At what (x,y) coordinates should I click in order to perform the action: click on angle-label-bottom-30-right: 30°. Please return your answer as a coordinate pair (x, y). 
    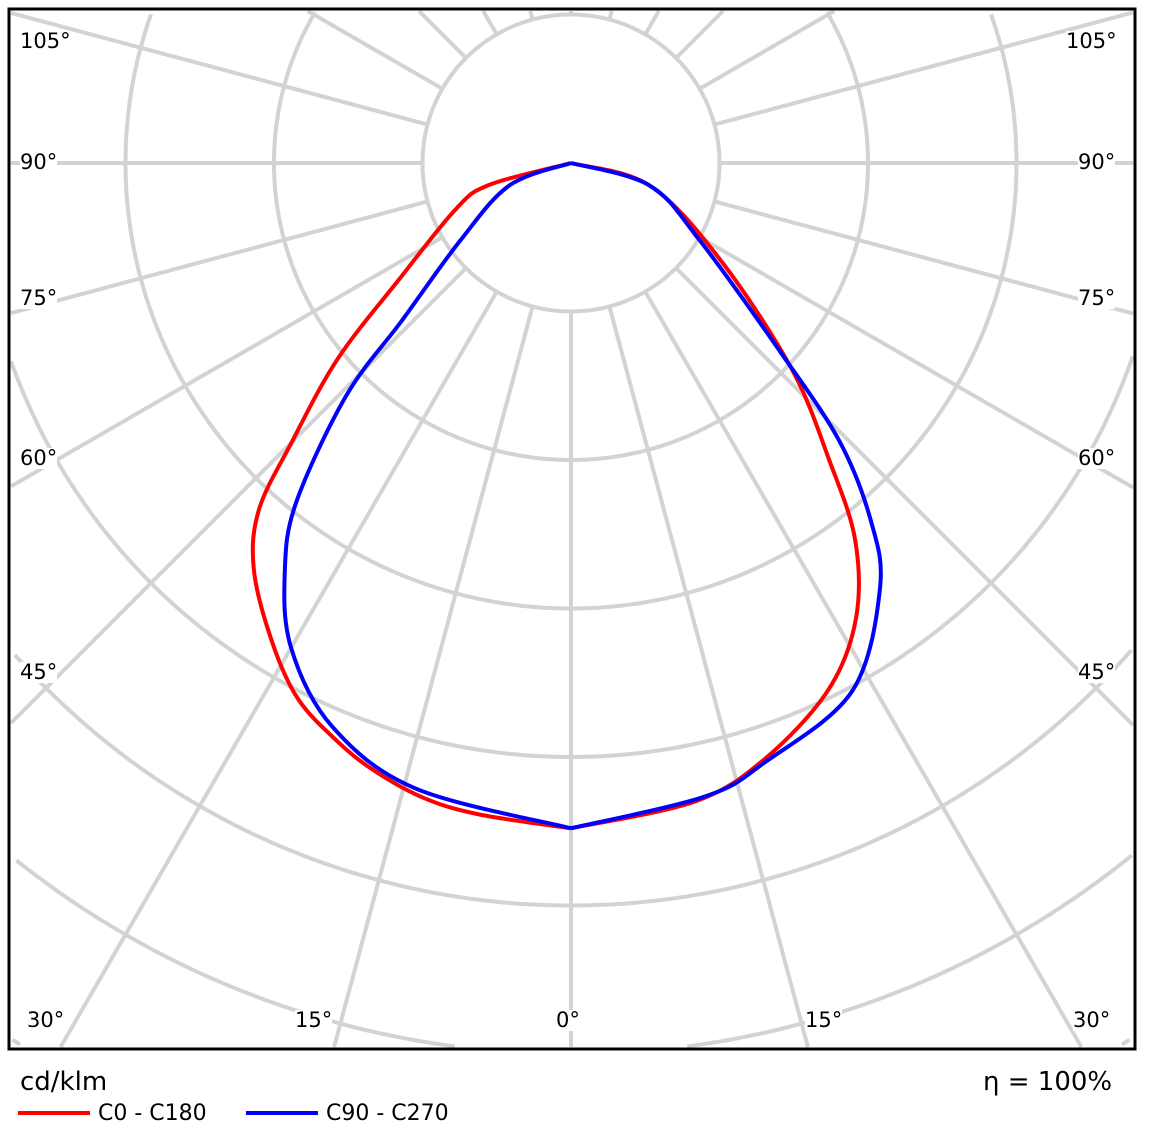
    Looking at the image, I should click on (1092, 1020).